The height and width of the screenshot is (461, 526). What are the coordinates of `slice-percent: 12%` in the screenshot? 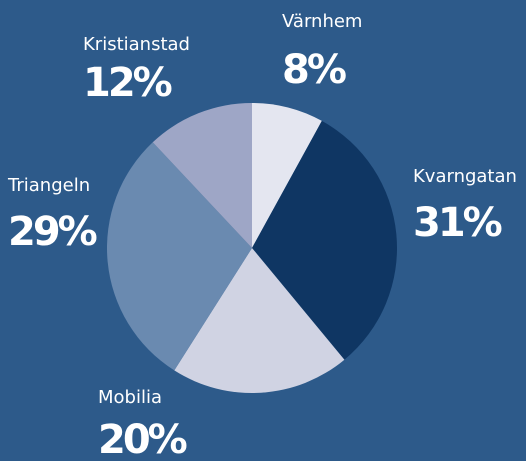 It's located at (127, 83).